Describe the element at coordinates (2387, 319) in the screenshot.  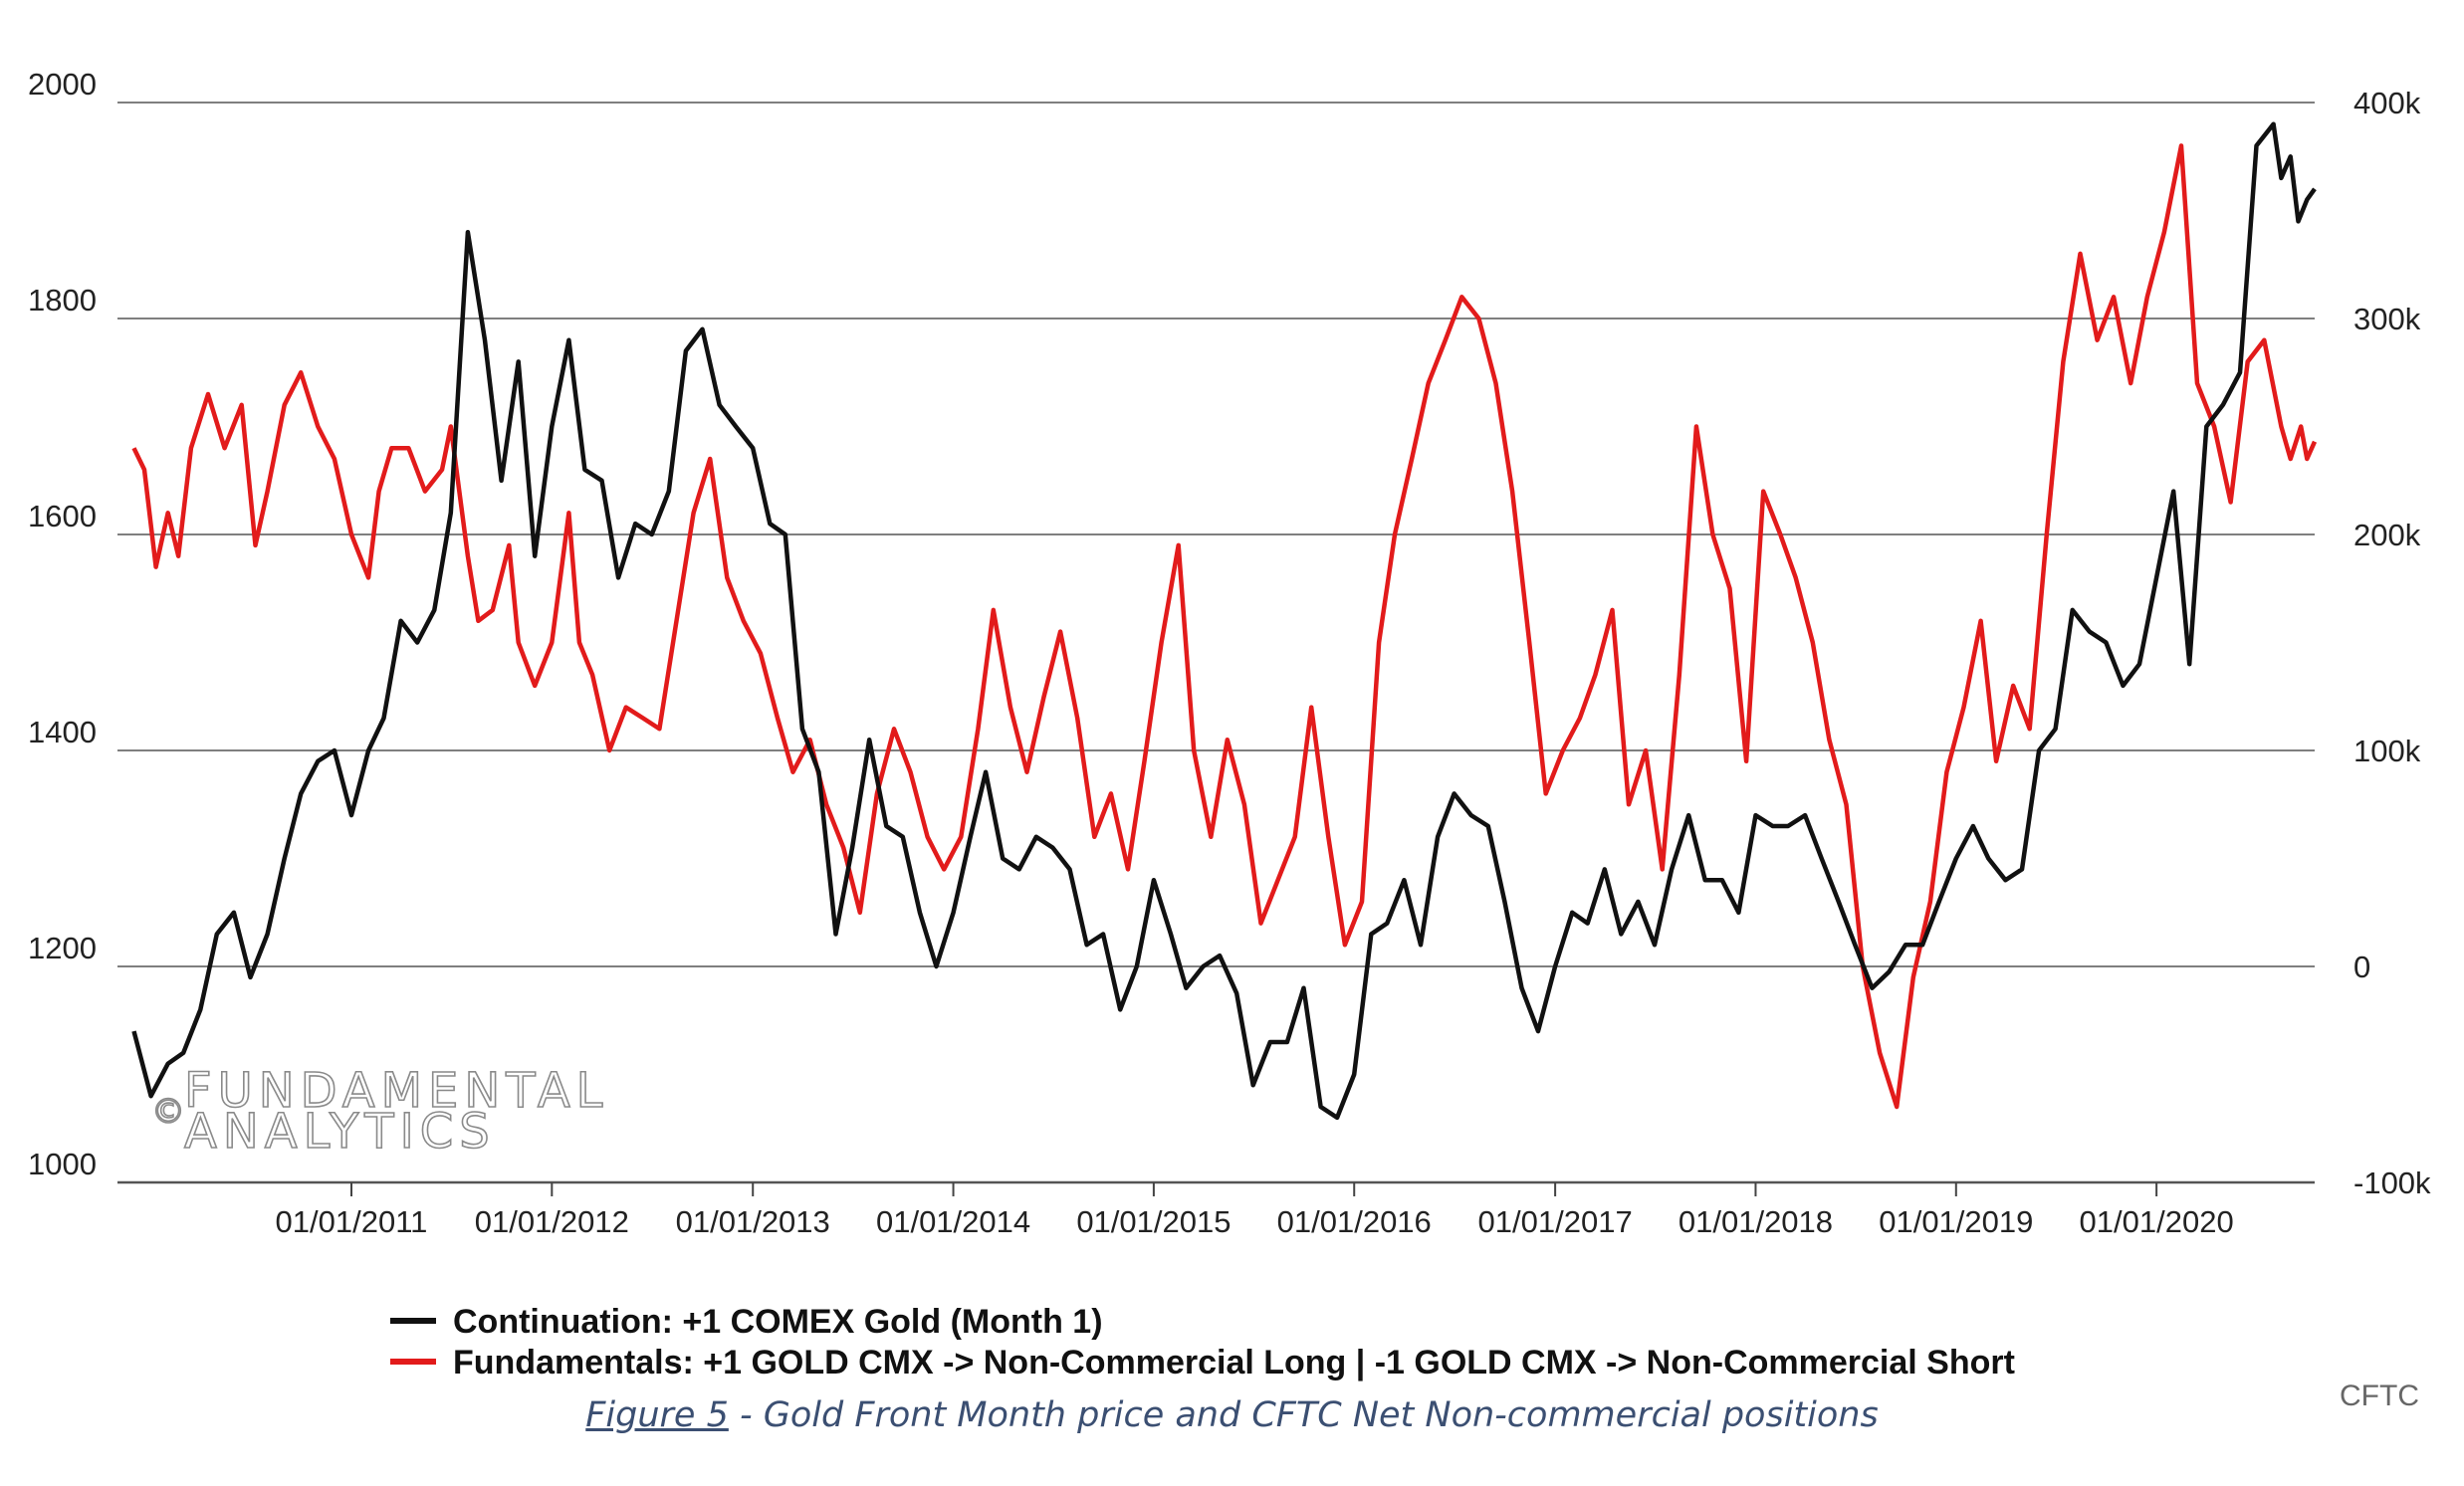
I see `y-right-tick-label: 300k` at that location.